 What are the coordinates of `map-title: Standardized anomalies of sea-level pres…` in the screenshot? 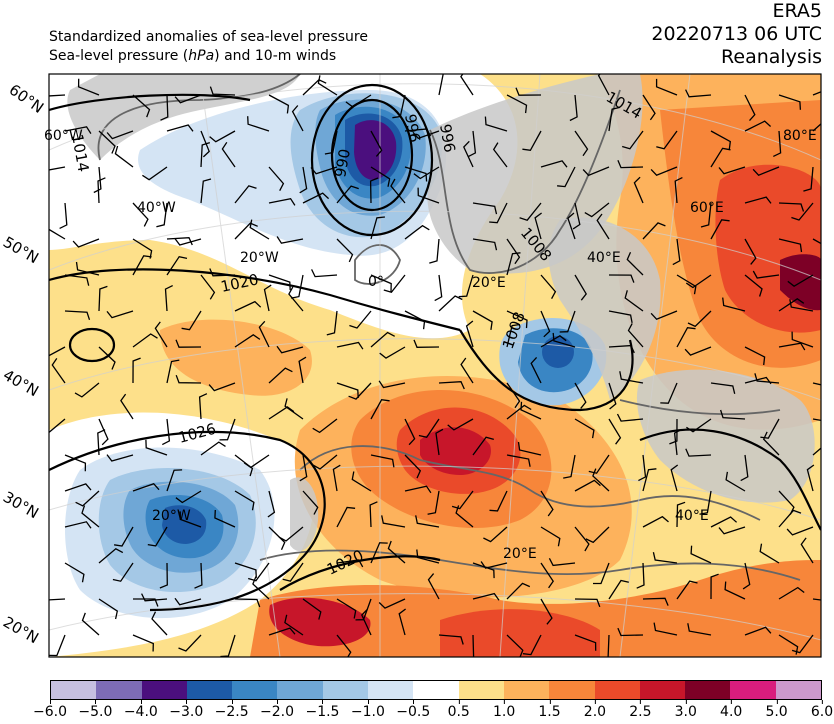 It's located at (208, 47).